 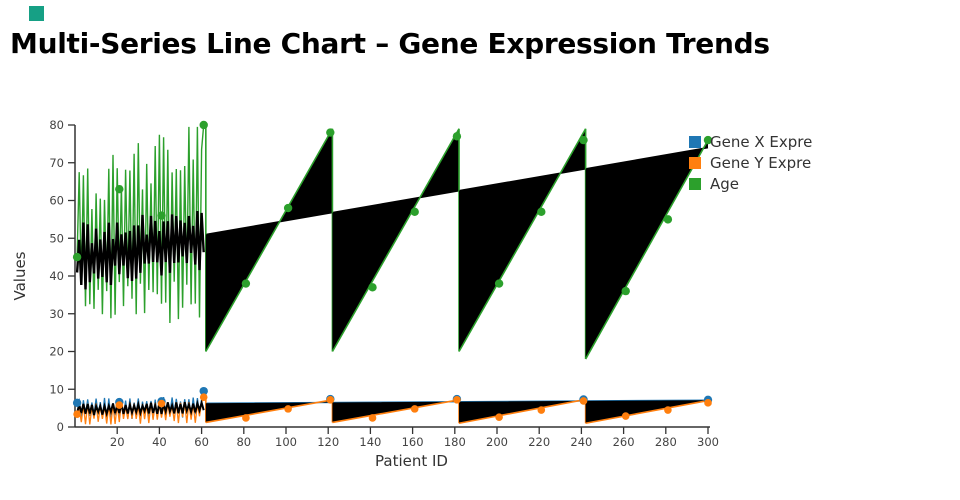 What do you see at coordinates (117, 442) in the screenshot?
I see `x-tick-label: 20` at bounding box center [117, 442].